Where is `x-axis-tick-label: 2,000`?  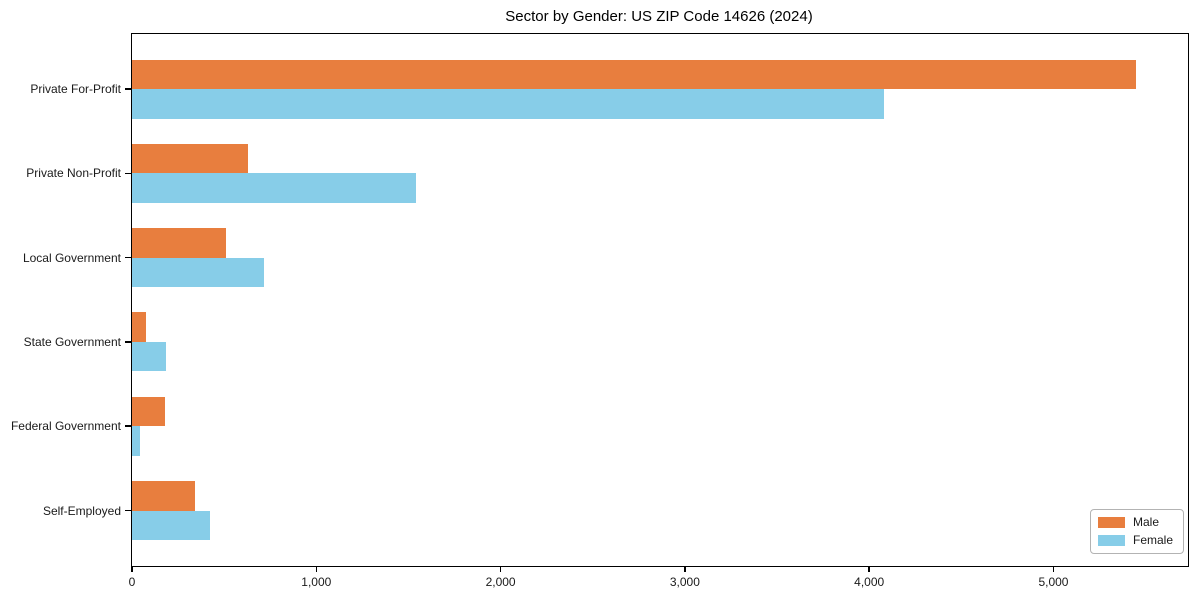
x-axis-tick-label: 2,000 is located at coordinates (500, 582).